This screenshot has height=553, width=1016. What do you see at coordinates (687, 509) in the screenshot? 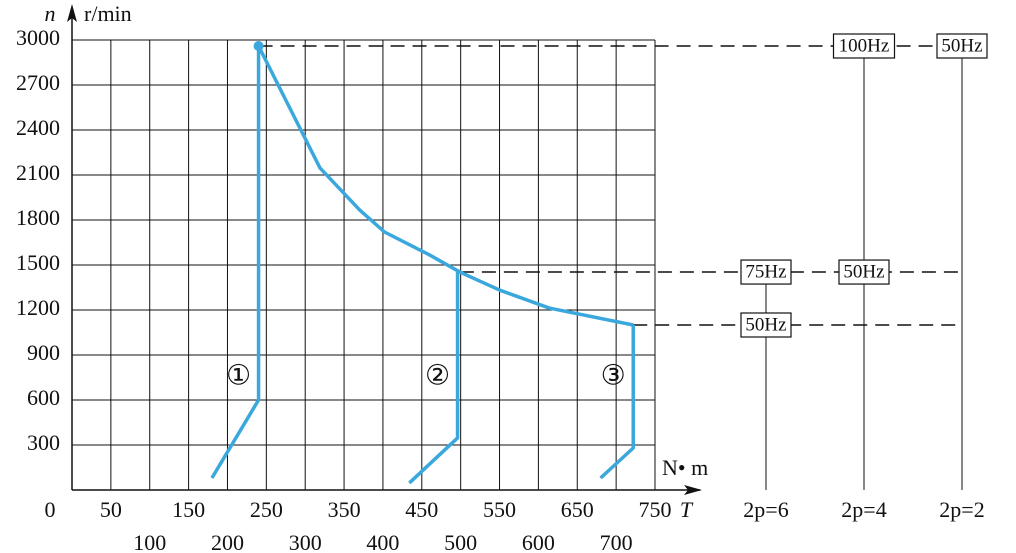
I see `x-axis-symbol: T` at bounding box center [687, 509].